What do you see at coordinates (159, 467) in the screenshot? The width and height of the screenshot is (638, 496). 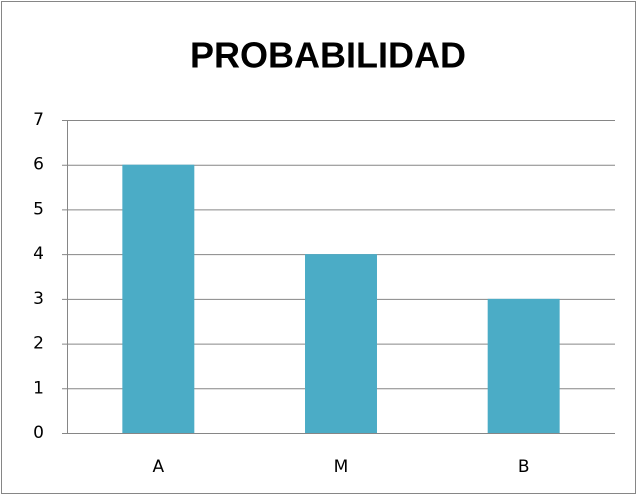 I see `x-tick-label: A` at bounding box center [159, 467].